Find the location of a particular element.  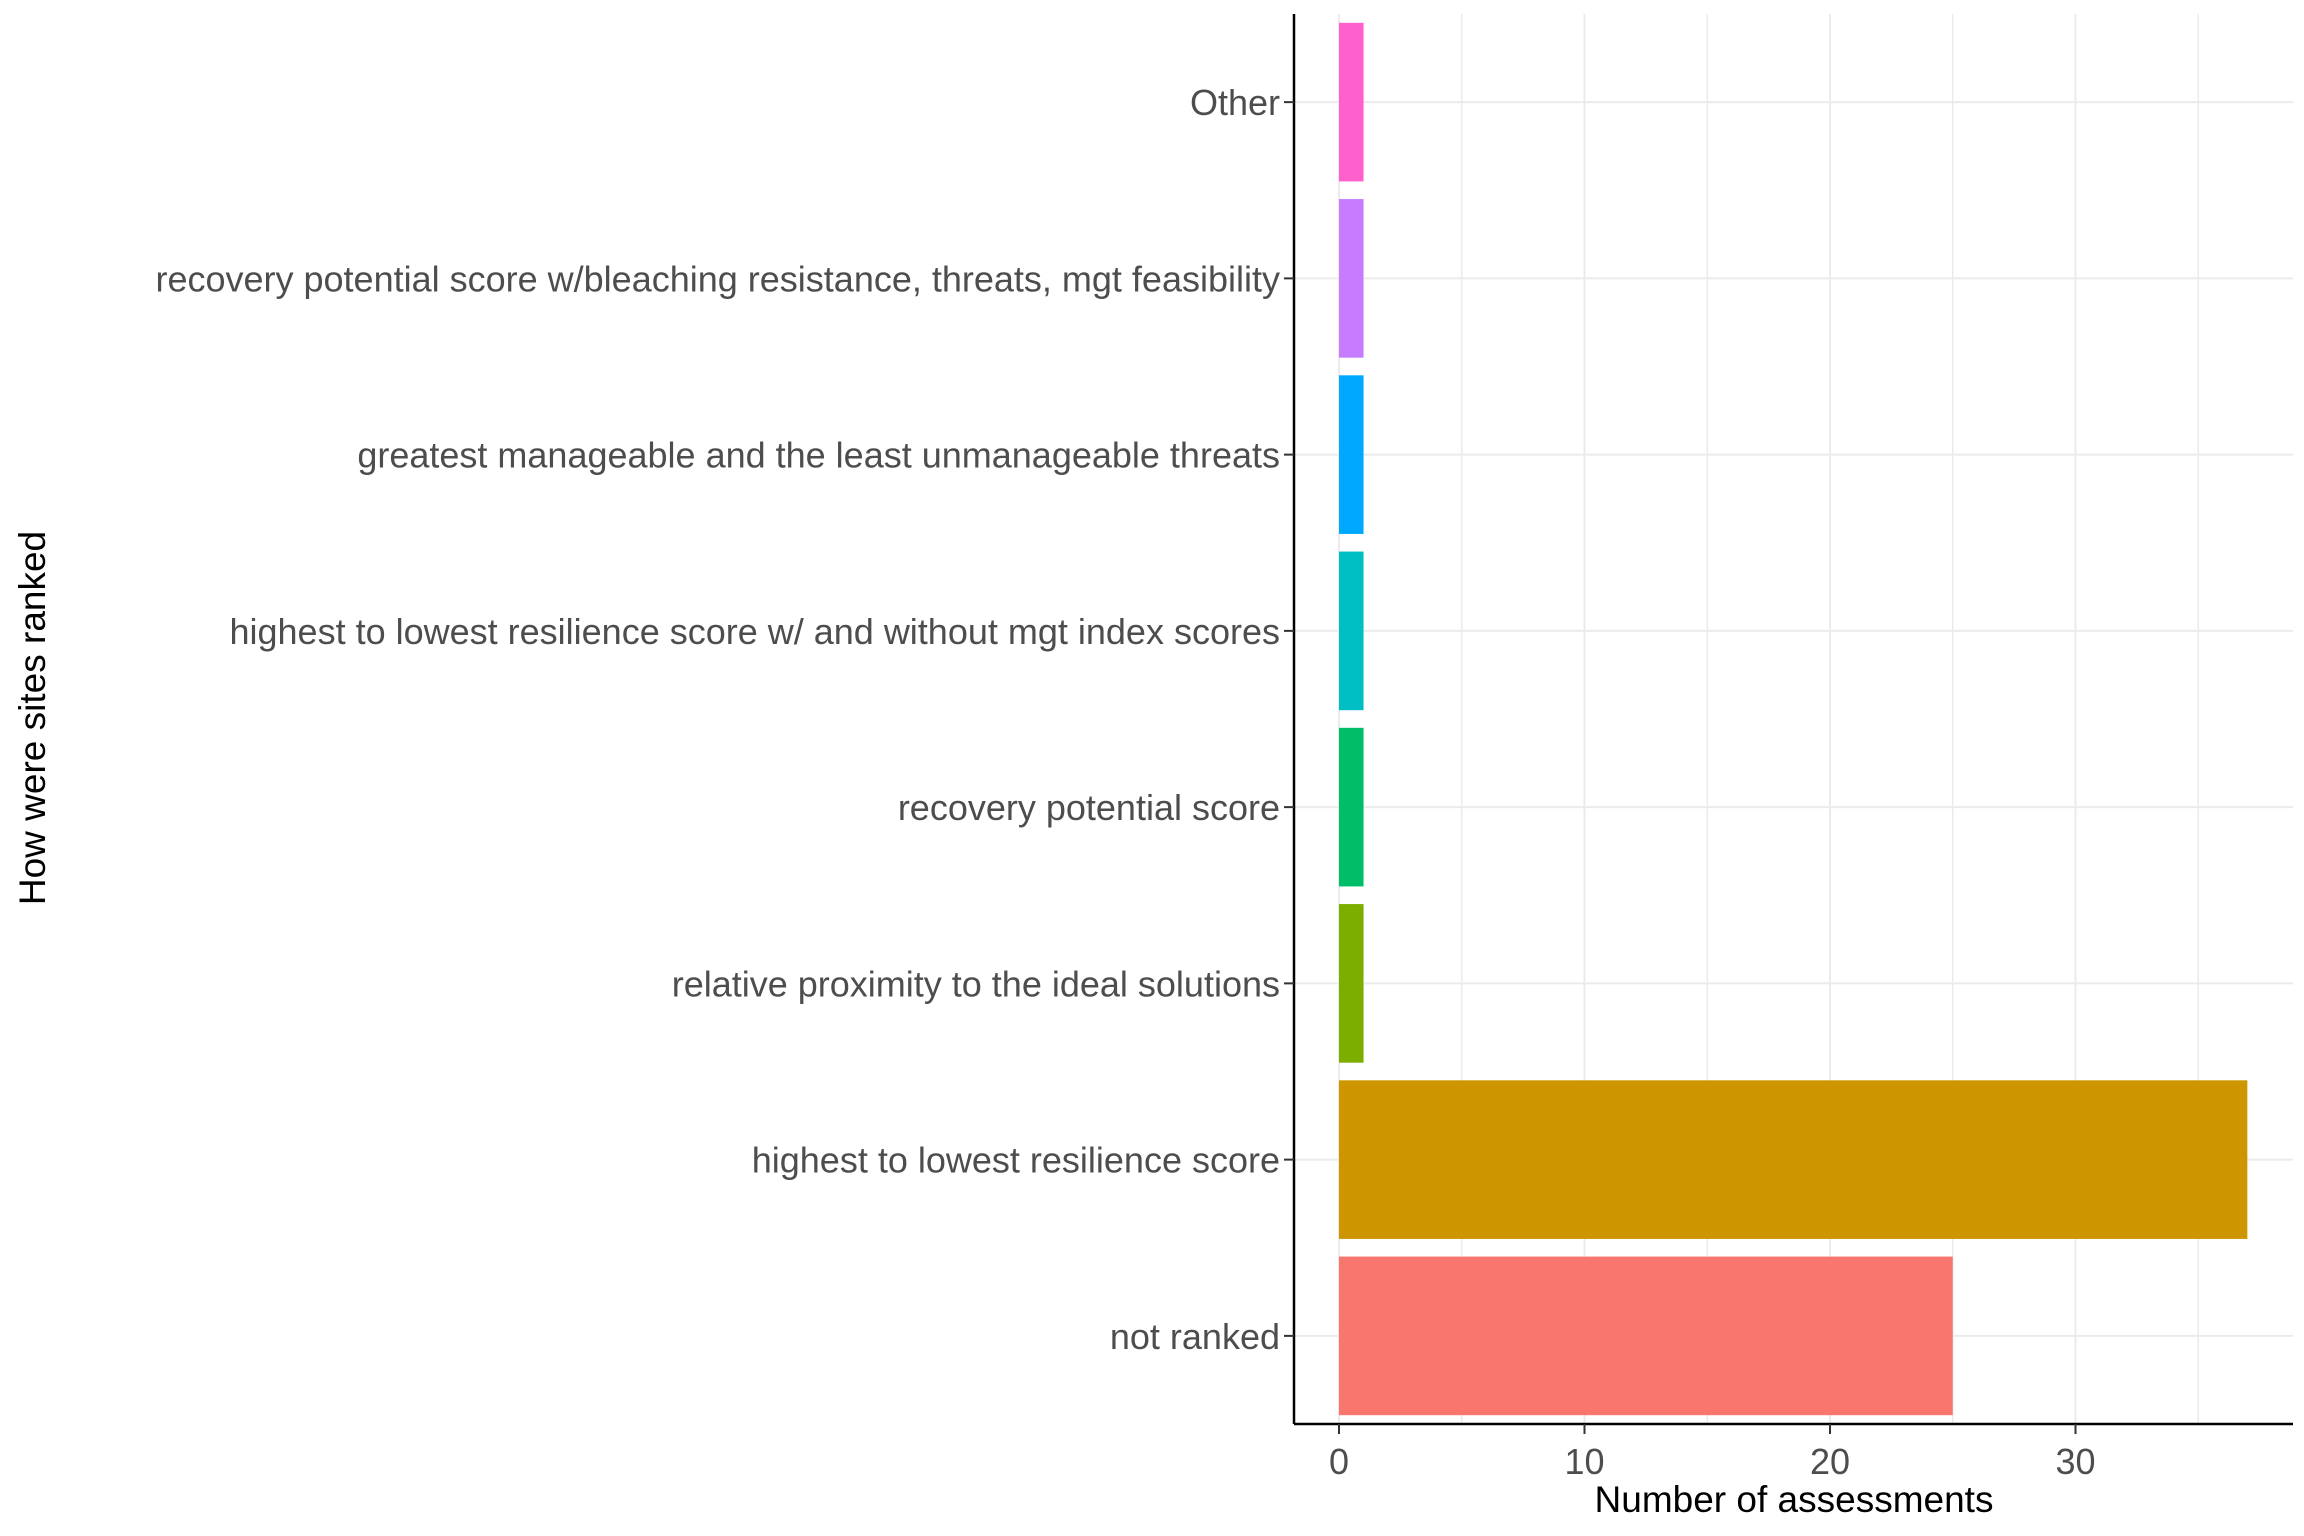

x-tick-labels: 0 10 20 30 is located at coordinates (1712, 1453).